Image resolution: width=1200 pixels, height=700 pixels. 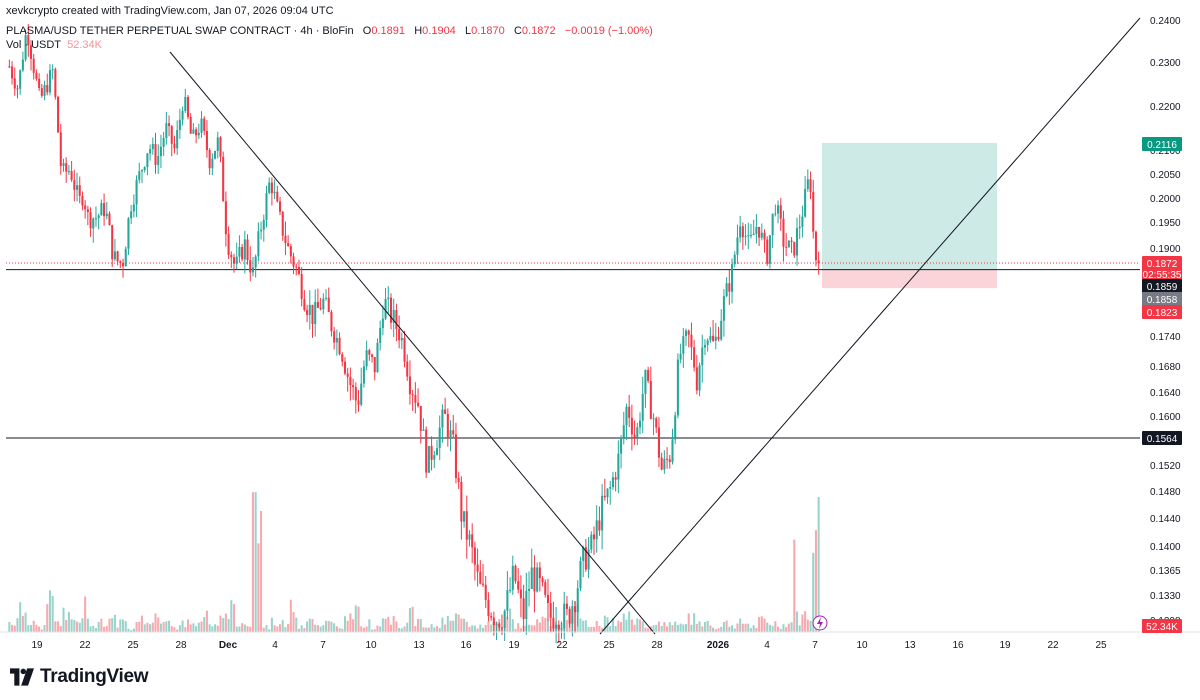 What do you see at coordinates (1165, 571) in the screenshot?
I see `price-tick: 0.1365` at bounding box center [1165, 571].